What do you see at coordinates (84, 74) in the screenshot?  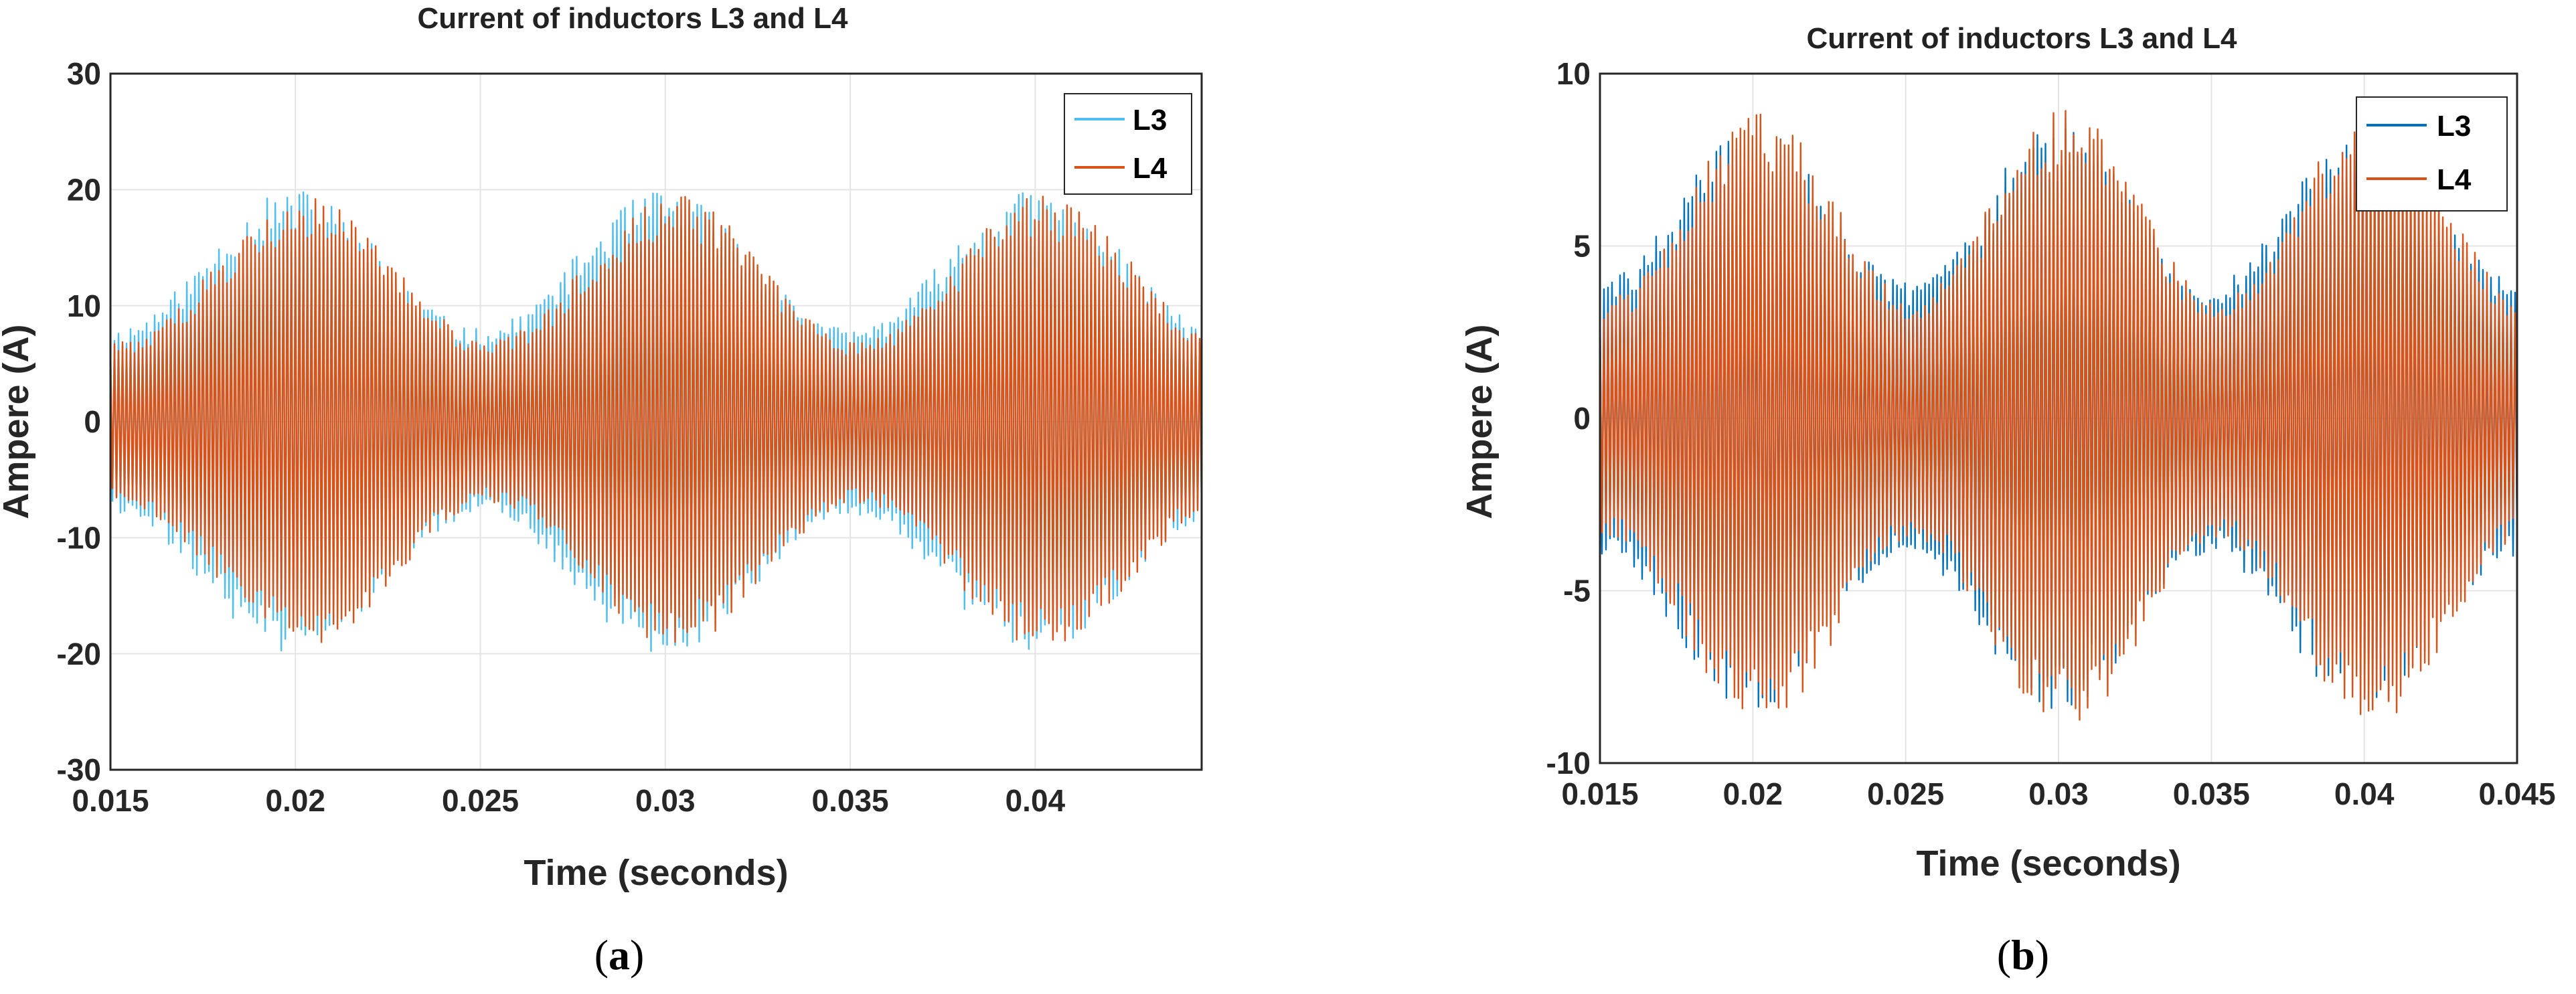 I see `y-tick-label: 30` at bounding box center [84, 74].